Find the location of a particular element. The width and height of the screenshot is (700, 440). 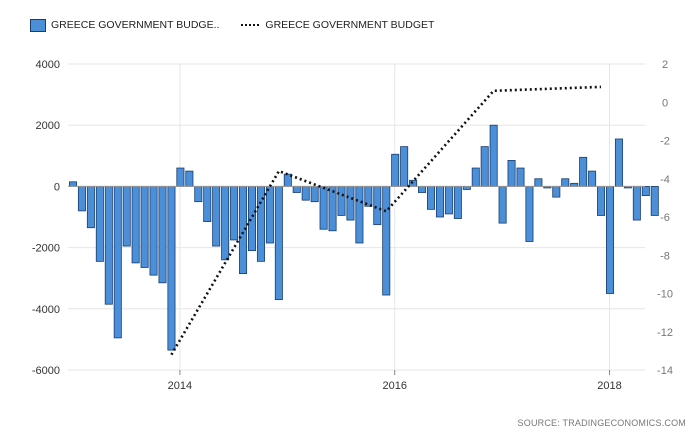

left-tick-label: 4000 is located at coordinates (48, 65).